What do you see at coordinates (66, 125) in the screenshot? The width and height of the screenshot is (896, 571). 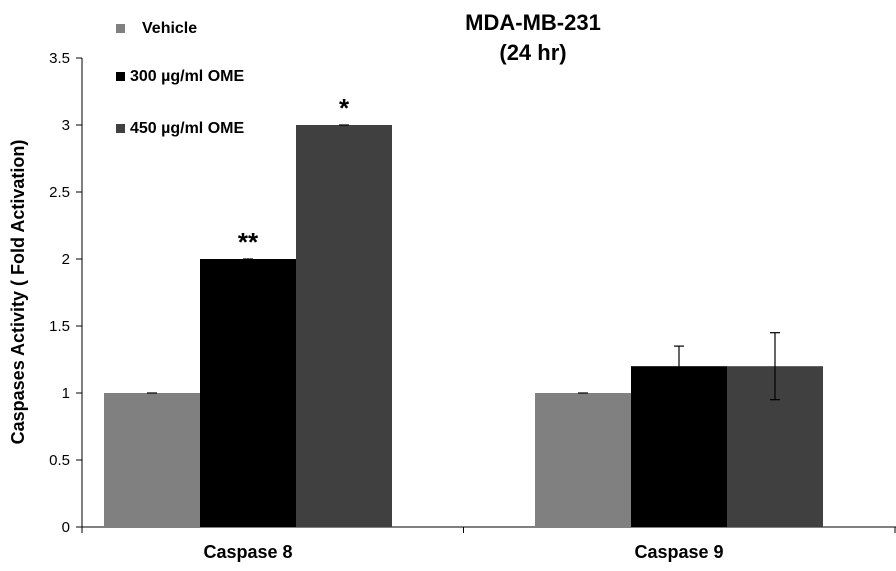 I see `y-tick-label: 3` at bounding box center [66, 125].